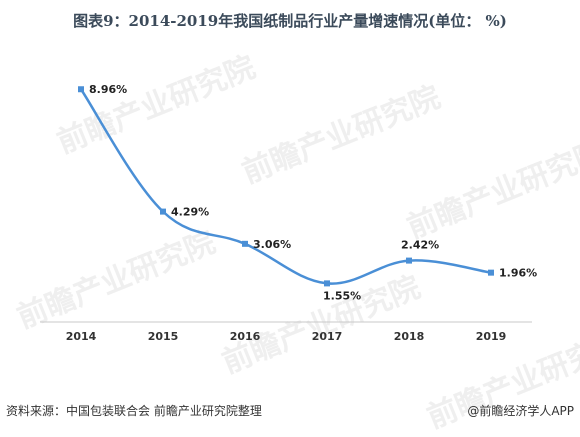 Image resolution: width=580 pixels, height=437 pixels. What do you see at coordinates (409, 260) in the screenshot?
I see `data-point-2018` at bounding box center [409, 260].